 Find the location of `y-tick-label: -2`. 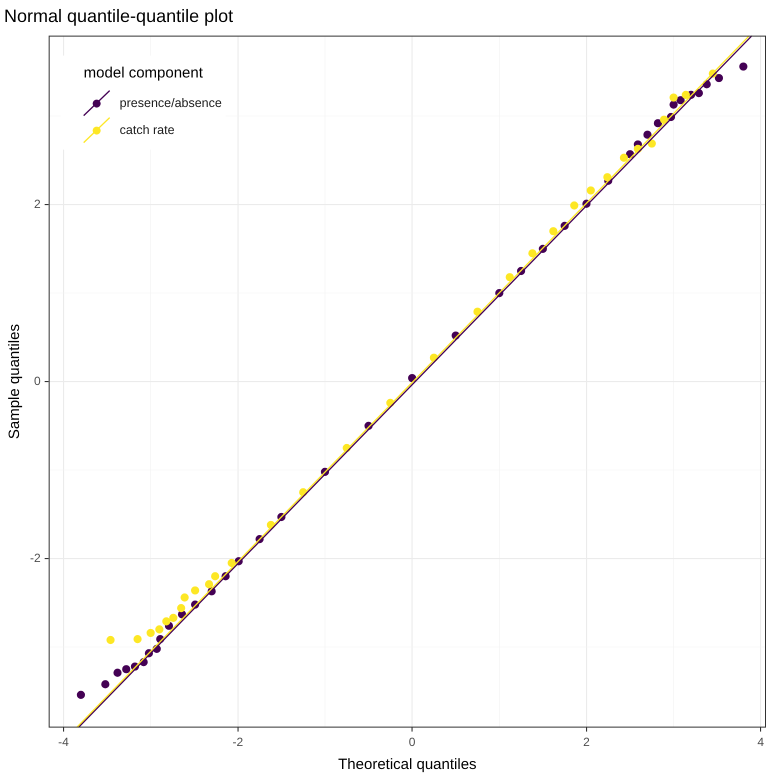

y-tick-label: -2 is located at coordinates (35, 557).